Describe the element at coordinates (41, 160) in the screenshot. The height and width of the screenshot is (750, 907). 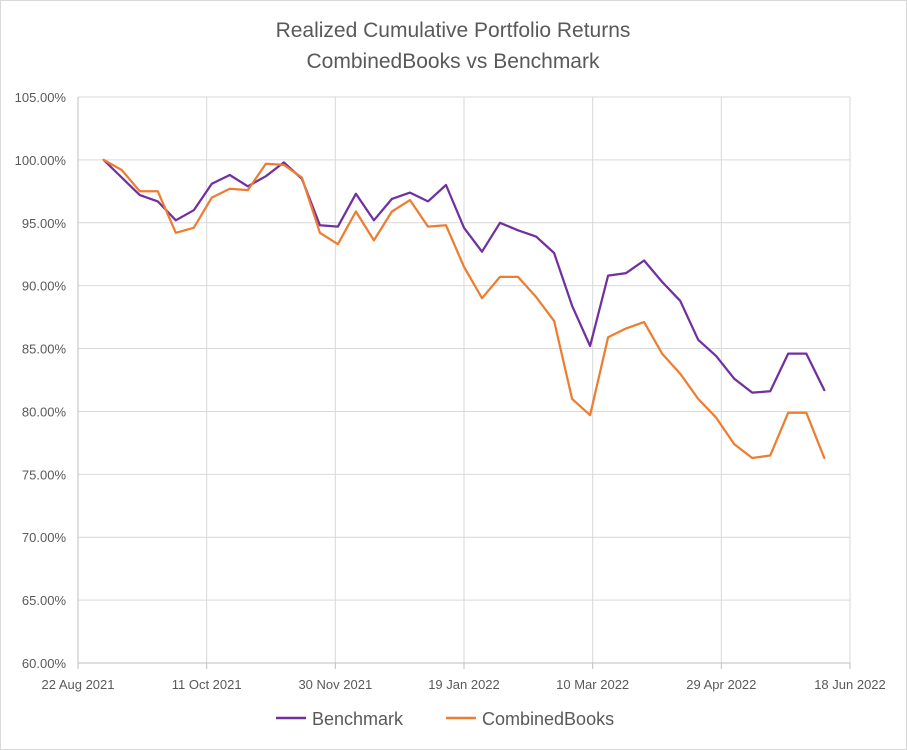
I see `y-tick-label: 100.00%` at that location.